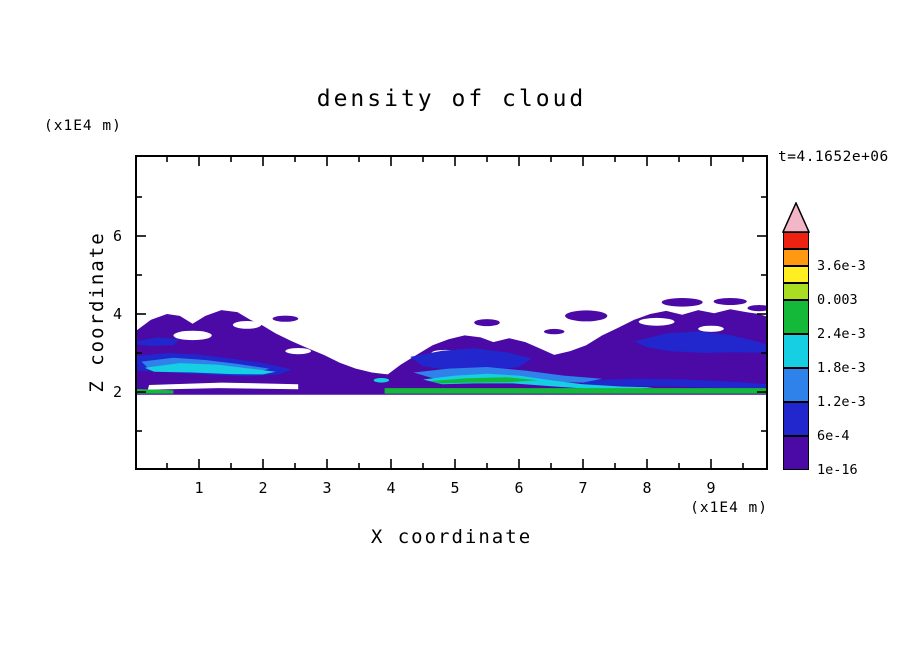  I want to click on x-tick-label: 3, so click(327, 488).